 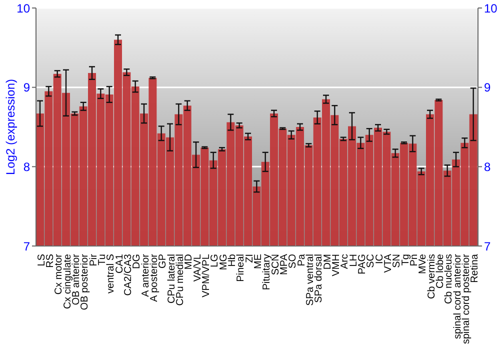 I want to click on x-tick-label: A anterior, so click(x=146, y=275).